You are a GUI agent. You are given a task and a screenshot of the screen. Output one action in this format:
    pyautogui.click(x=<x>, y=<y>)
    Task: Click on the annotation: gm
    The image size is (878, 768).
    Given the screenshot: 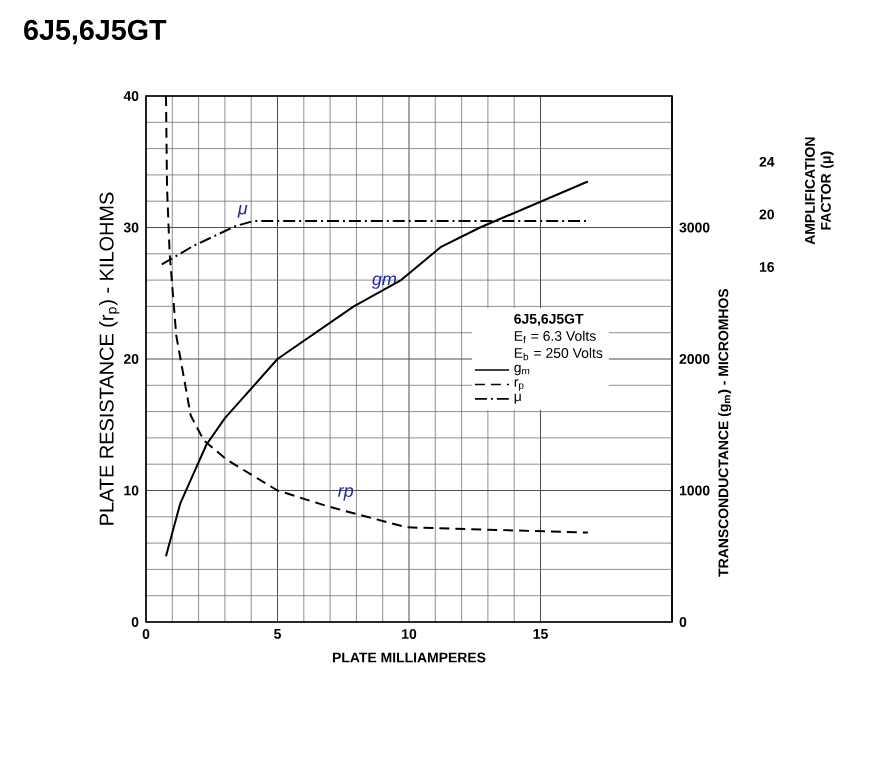 What is the action you would take?
    pyautogui.click(x=384, y=282)
    